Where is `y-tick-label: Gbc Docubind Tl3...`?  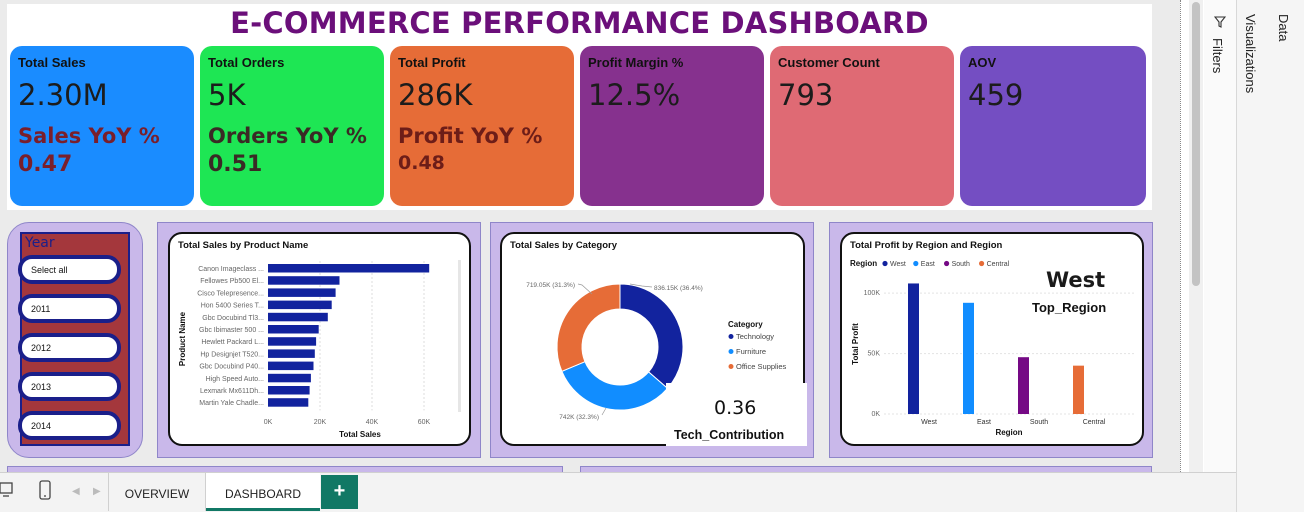
y-tick-label: Gbc Docubind Tl3... is located at coordinates (233, 318).